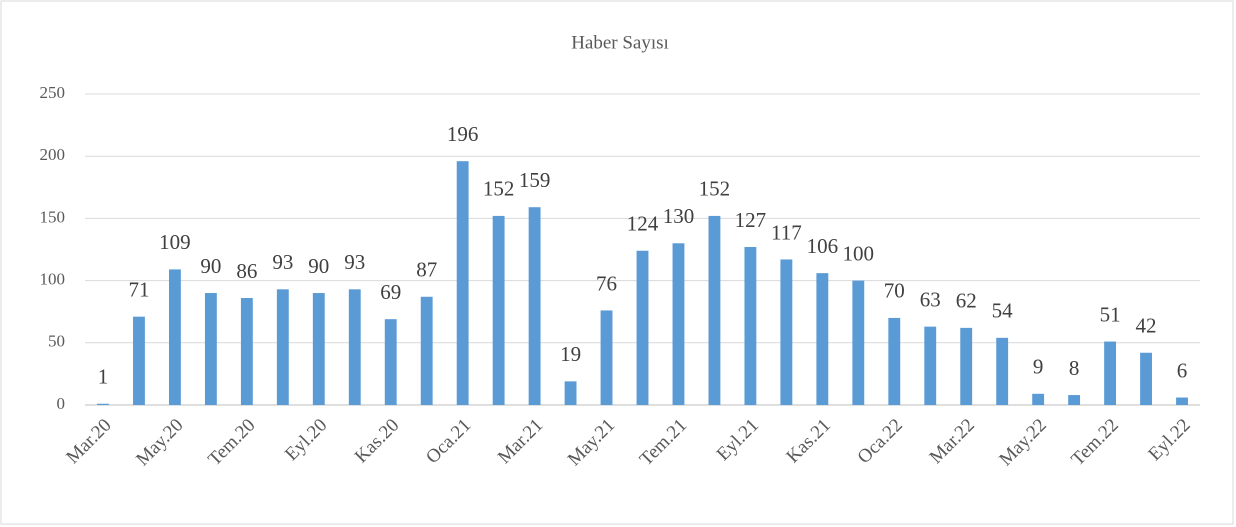 This screenshot has width=1236, height=527. I want to click on value-label: 69, so click(390, 292).